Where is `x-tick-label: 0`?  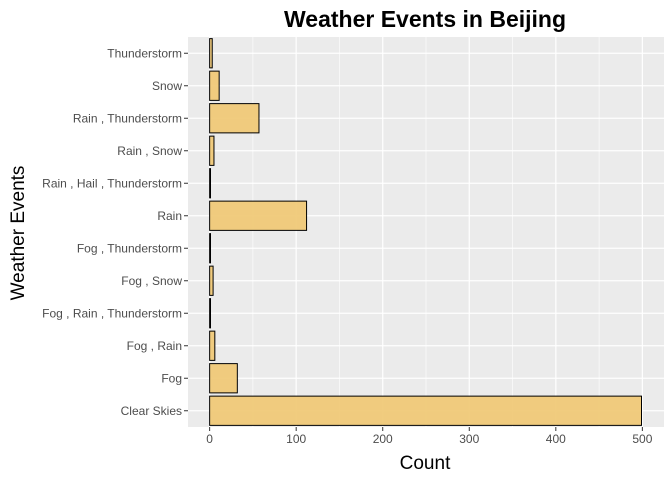
x-tick-label: 0 is located at coordinates (209, 439).